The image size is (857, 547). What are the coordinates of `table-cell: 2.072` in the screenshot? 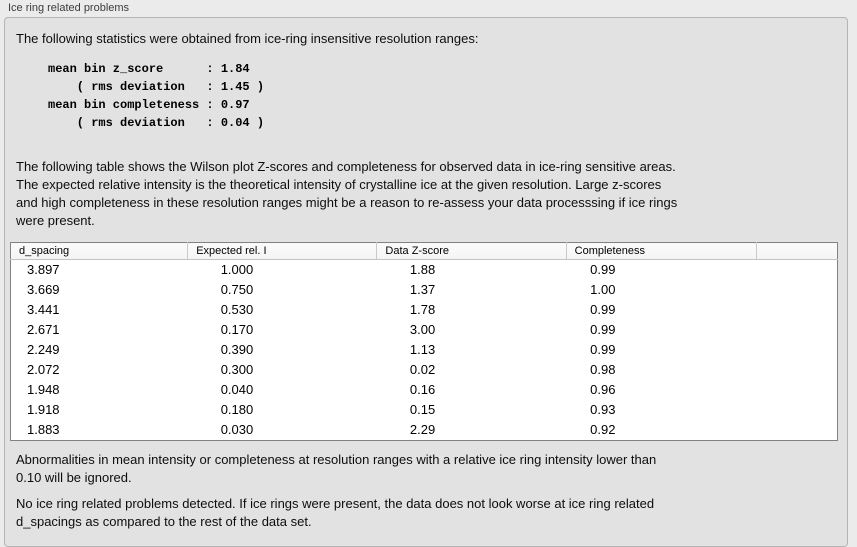 It's located at (43, 369).